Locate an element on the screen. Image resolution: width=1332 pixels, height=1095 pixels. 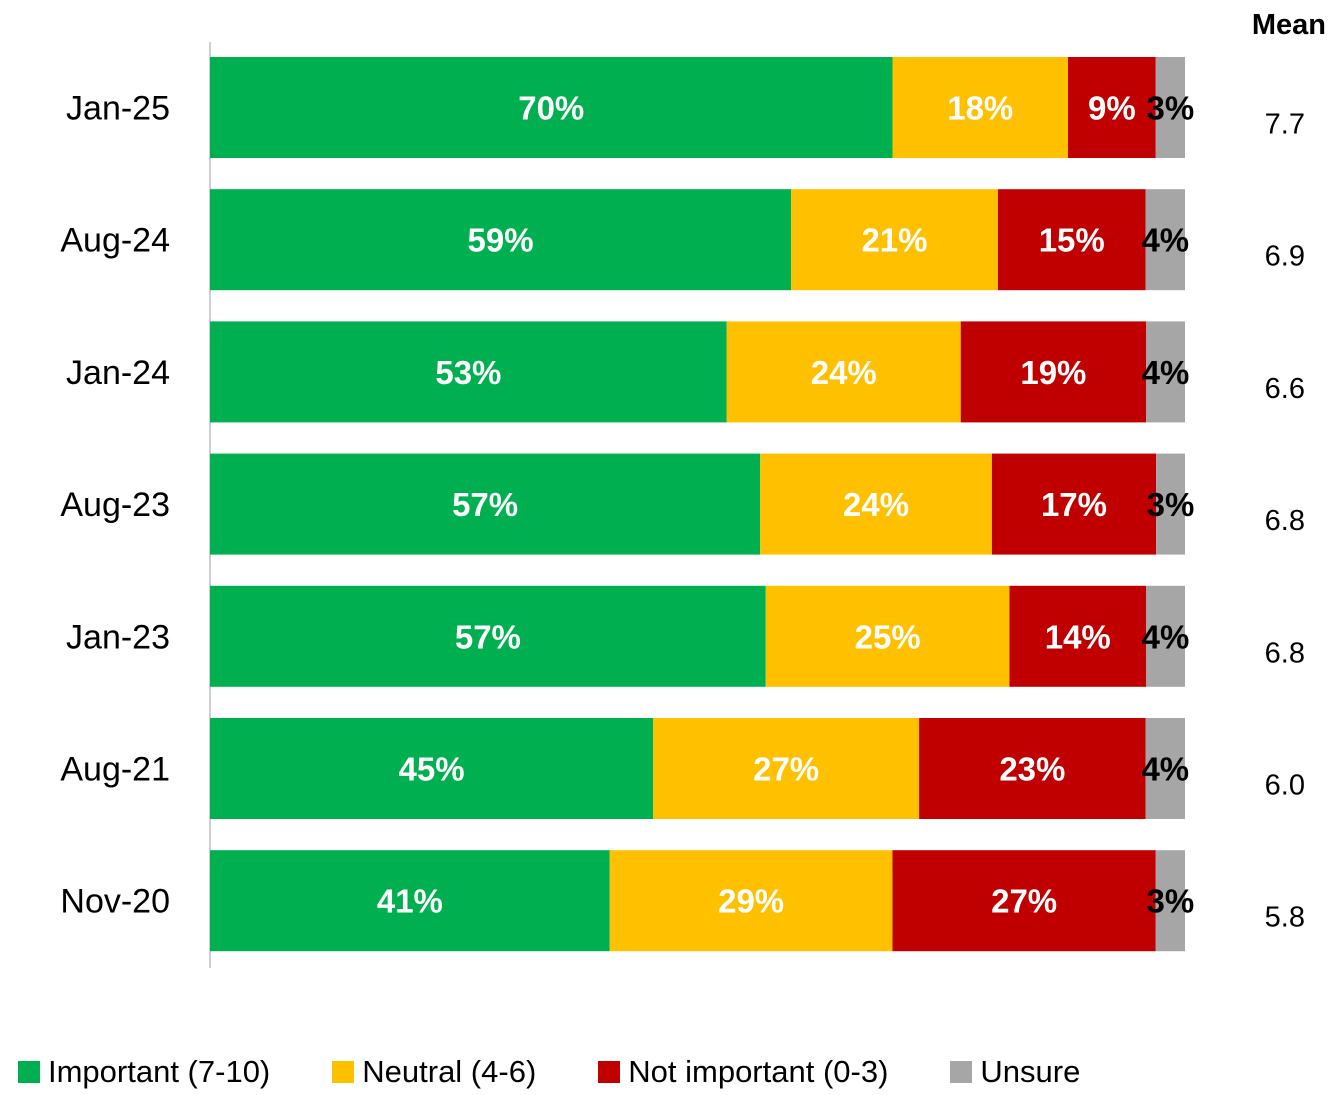
data-label: 53% is located at coordinates (468, 372).